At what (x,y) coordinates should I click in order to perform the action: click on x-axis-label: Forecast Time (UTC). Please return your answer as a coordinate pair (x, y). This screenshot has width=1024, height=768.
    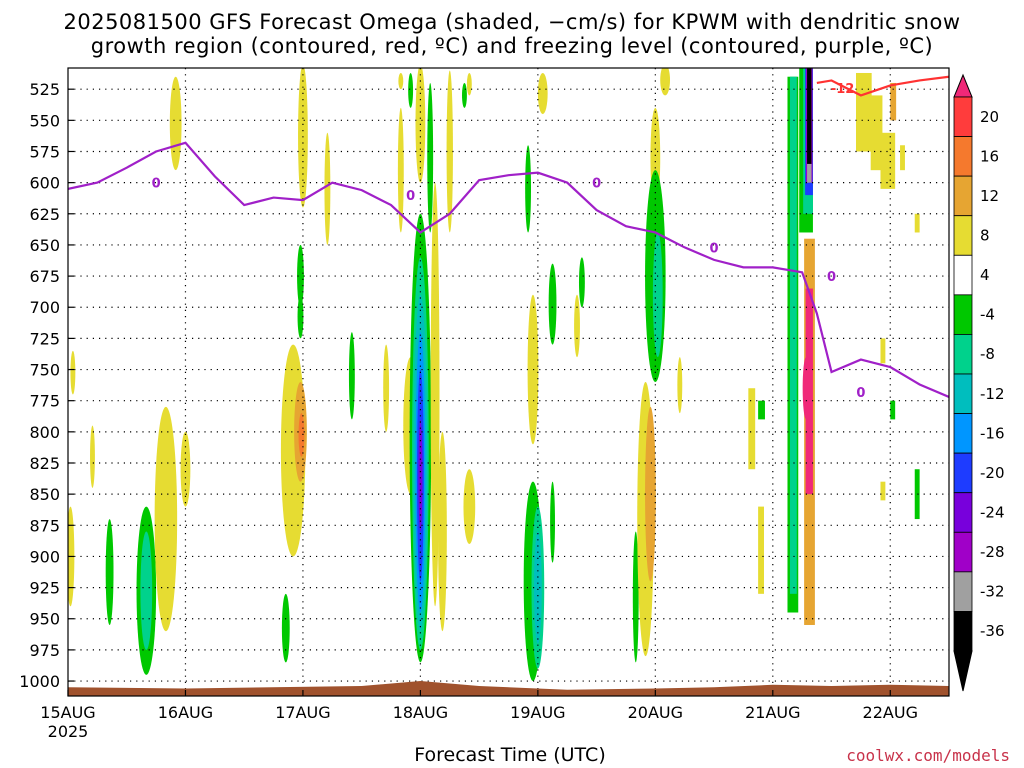
    Looking at the image, I should click on (510, 755).